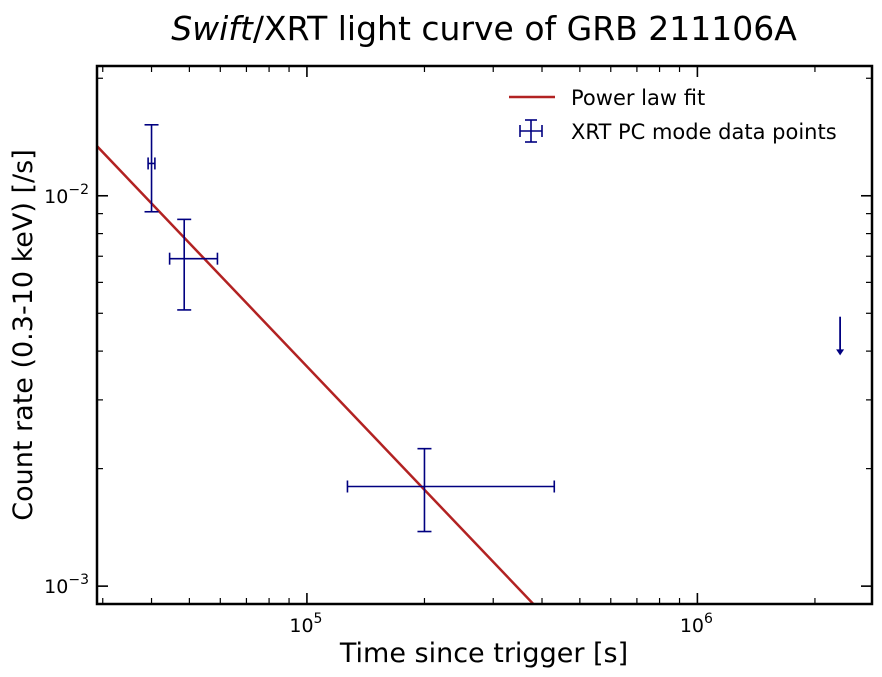  What do you see at coordinates (840, 336) in the screenshot?
I see `upper-limit-arrow` at bounding box center [840, 336].